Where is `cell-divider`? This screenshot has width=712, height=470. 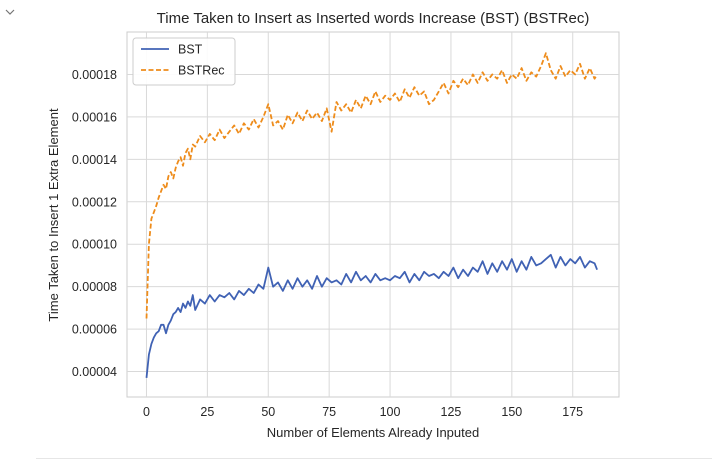 cell-divider is located at coordinates (374, 458).